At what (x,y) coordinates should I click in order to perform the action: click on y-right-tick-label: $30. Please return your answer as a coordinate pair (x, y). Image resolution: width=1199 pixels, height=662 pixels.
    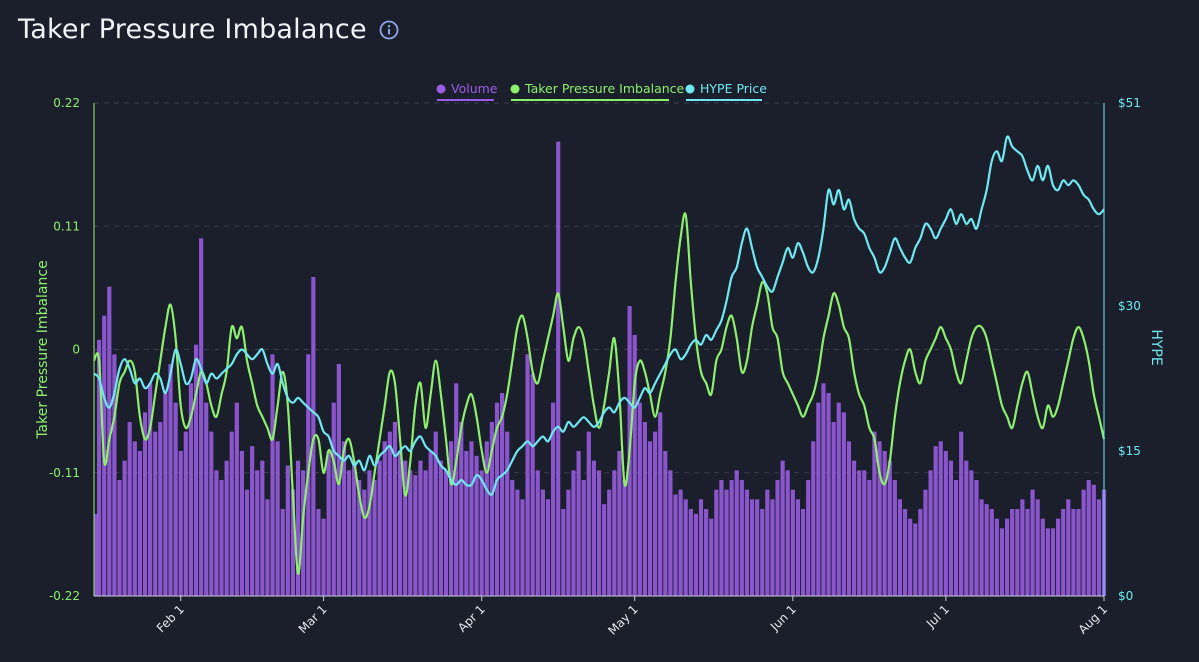
    Looking at the image, I should click on (1129, 306).